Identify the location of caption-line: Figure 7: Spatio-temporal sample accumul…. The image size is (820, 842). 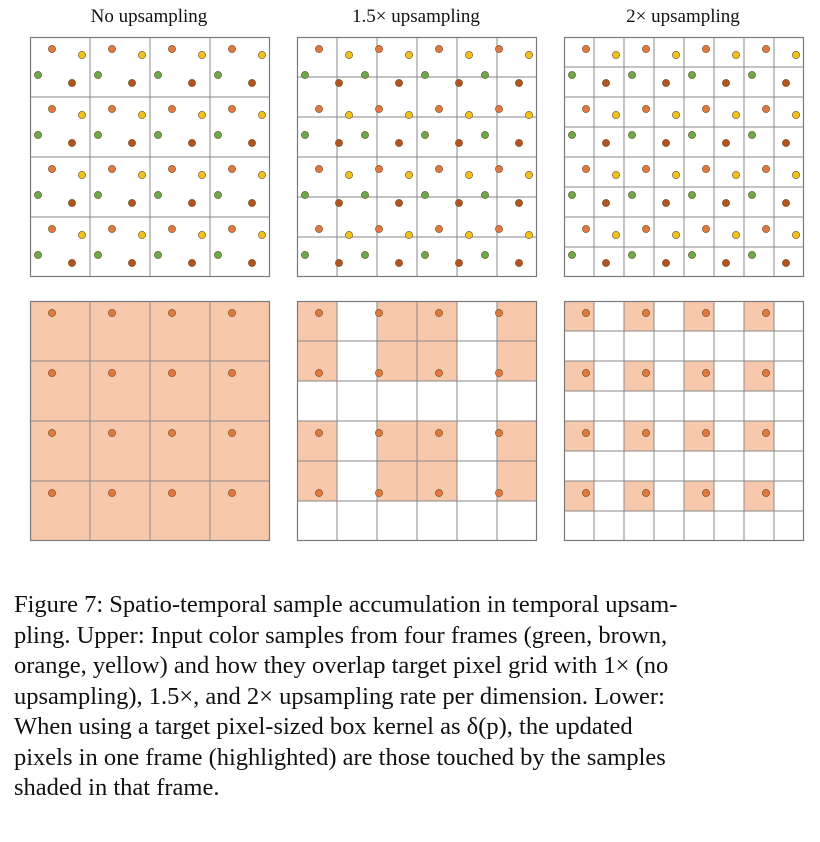
(346, 604).